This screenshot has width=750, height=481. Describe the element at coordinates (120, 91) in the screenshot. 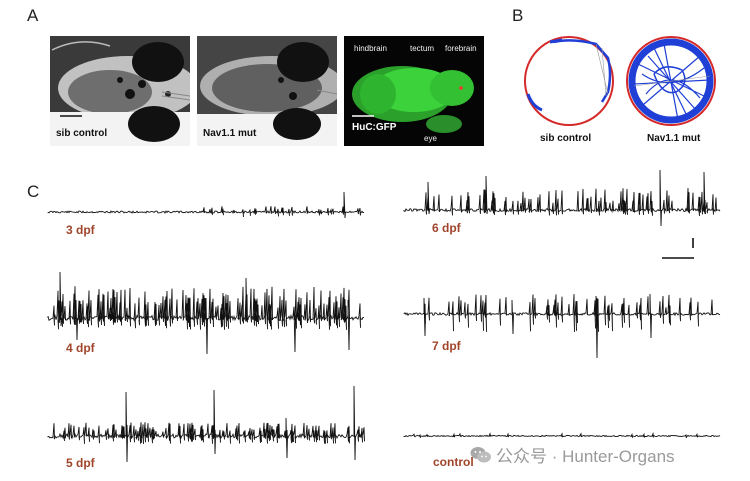

I see `sib-control-larva-image: sib control` at that location.